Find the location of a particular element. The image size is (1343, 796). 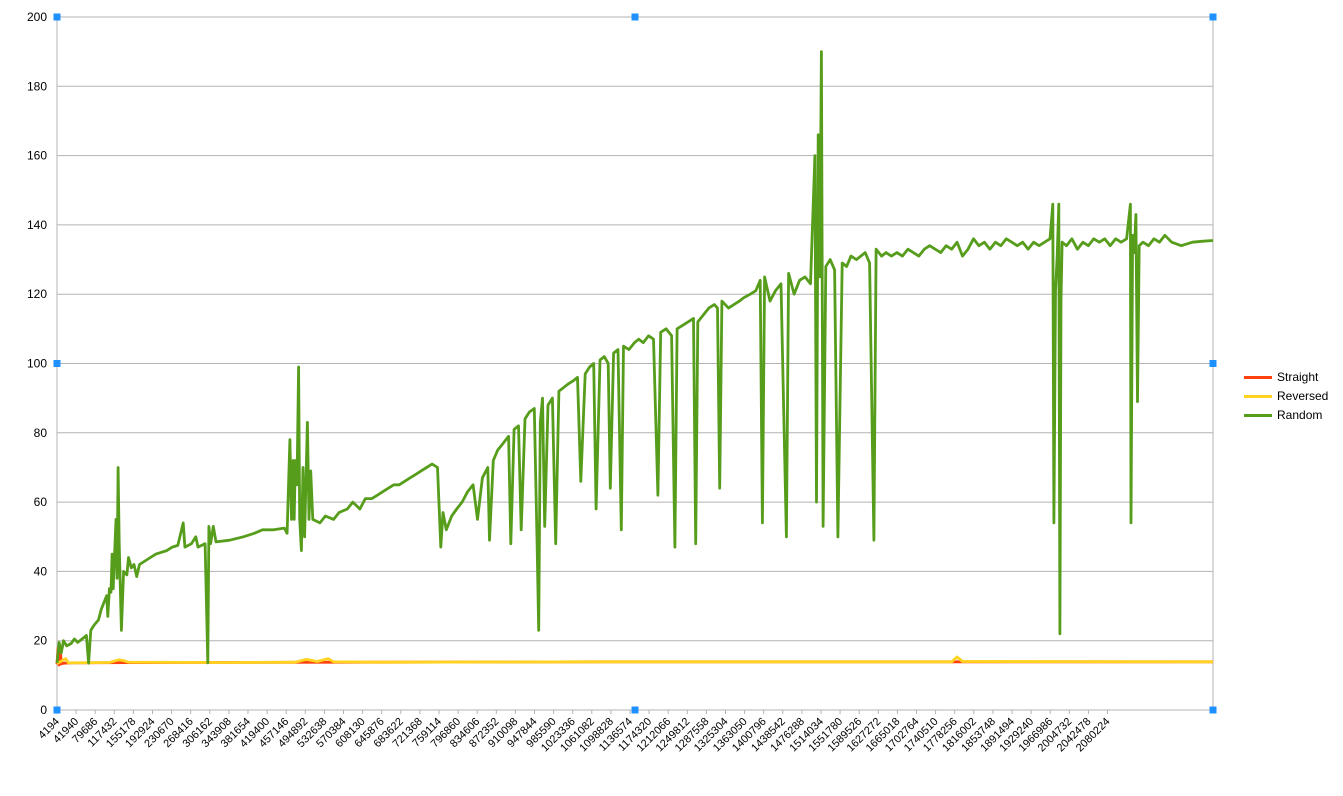

legend-swatch-reversed is located at coordinates (1258, 396).